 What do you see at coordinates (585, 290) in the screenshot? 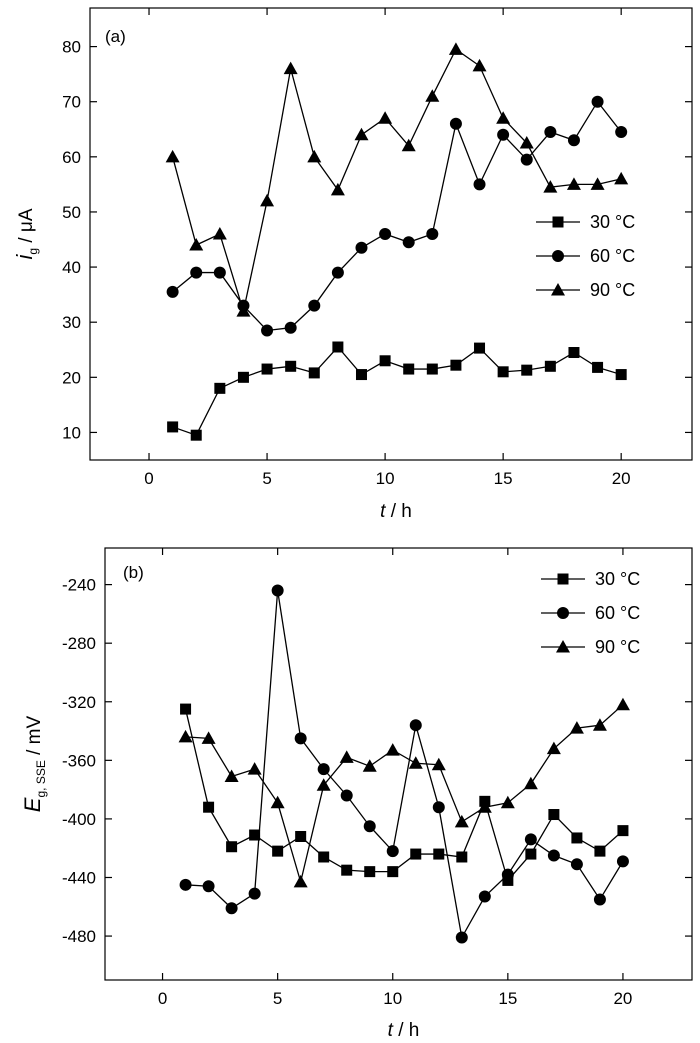
I see `legend-entry: 90 °C` at bounding box center [585, 290].